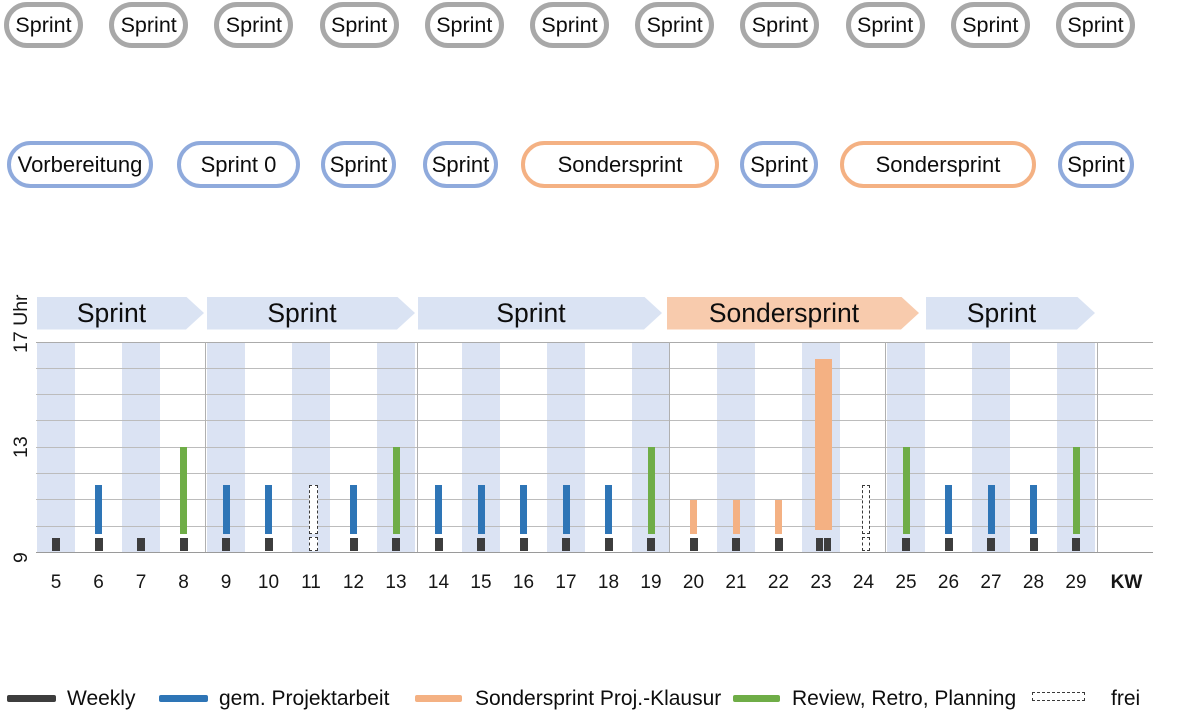  Describe the element at coordinates (304, 698) in the screenshot. I see `legend-label: gem. Projektarbeit` at that location.